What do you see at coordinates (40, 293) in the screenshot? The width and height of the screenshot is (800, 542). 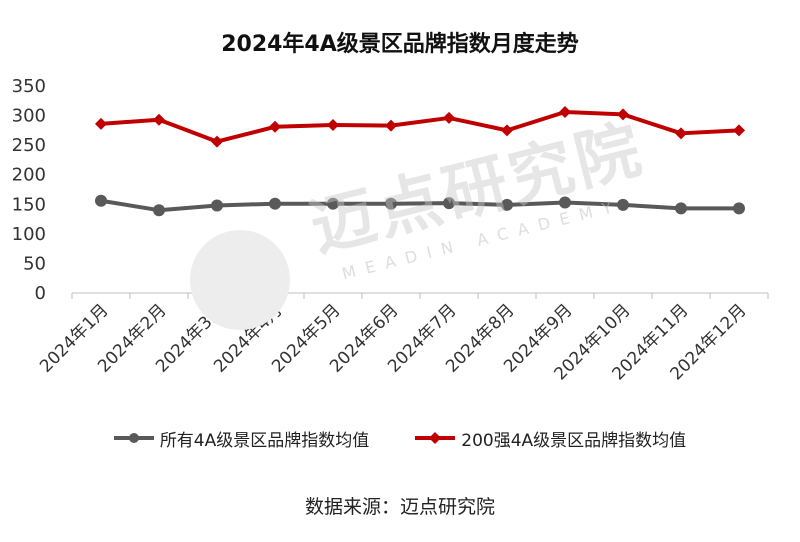 I see `y-tick-label: 0` at bounding box center [40, 293].